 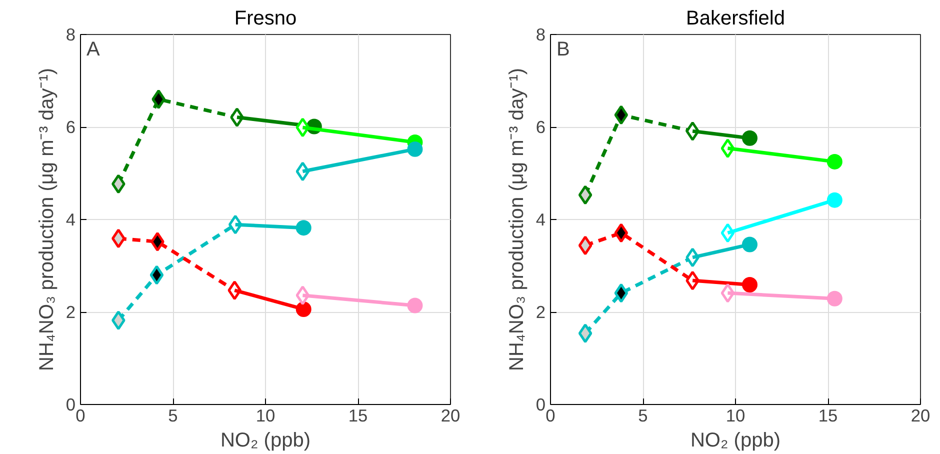 What do you see at coordinates (563, 49) in the screenshot?
I see `annotation: B` at bounding box center [563, 49].